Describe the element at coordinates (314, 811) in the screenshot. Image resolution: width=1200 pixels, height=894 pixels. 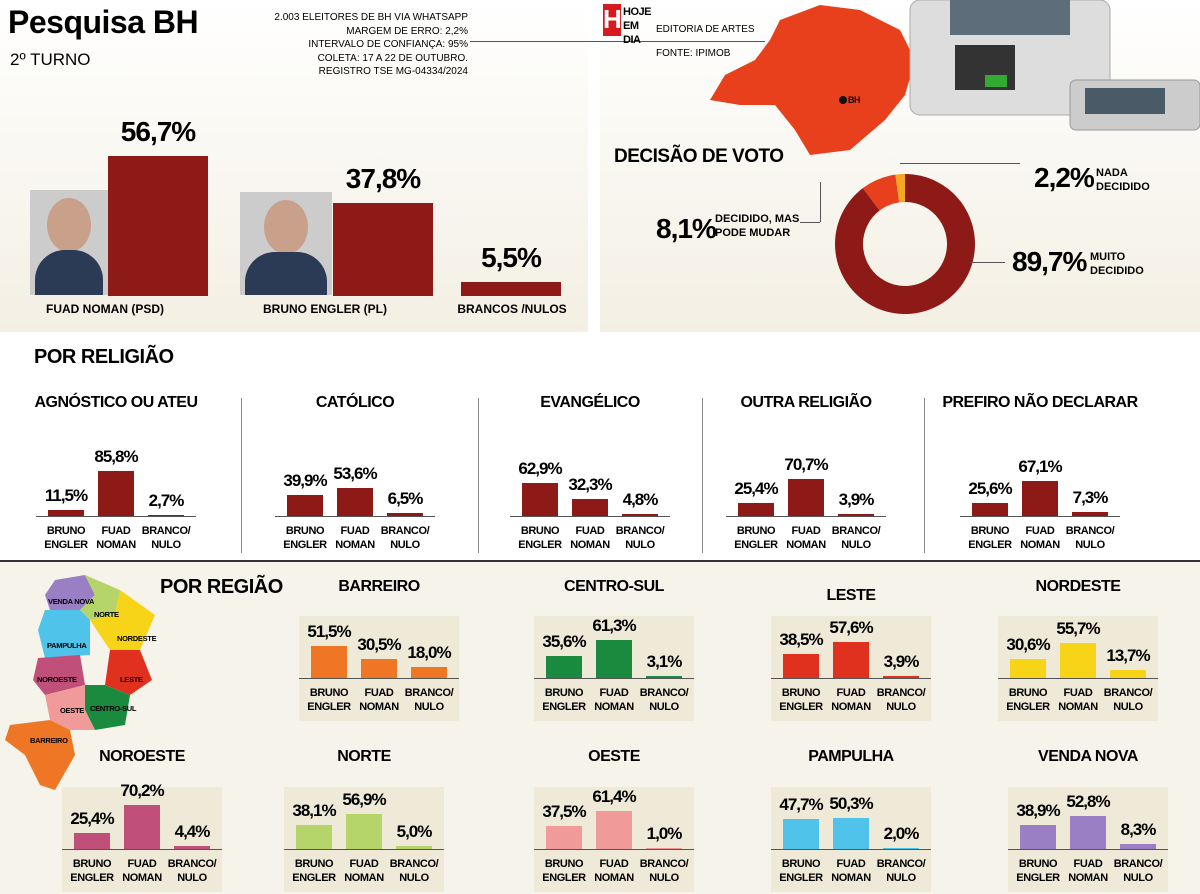
I see `value-label: 38,1%` at that location.